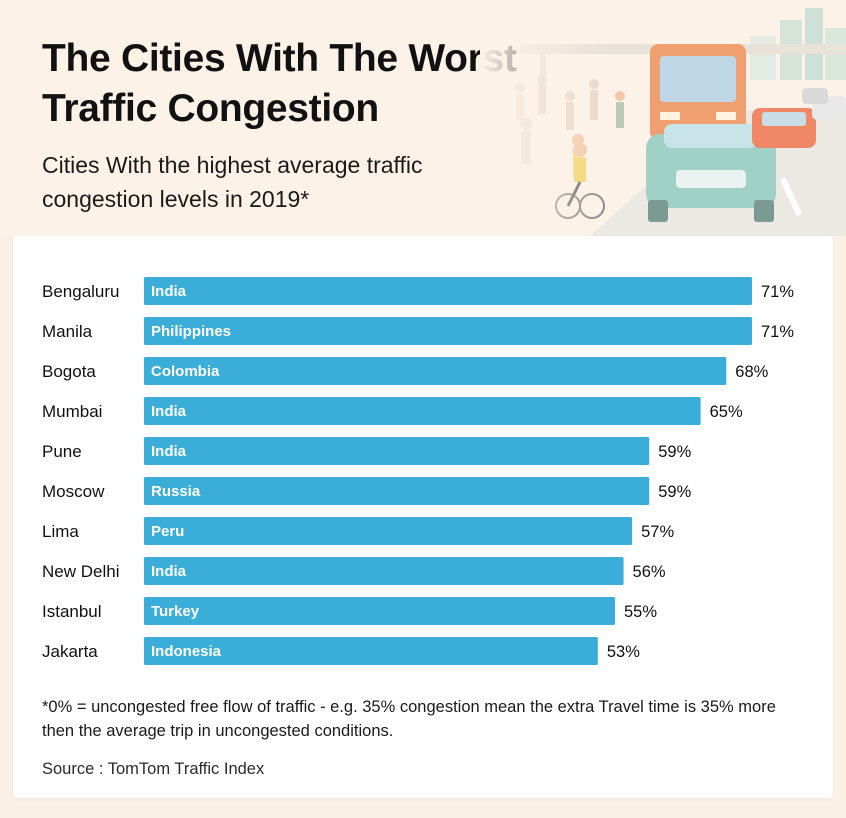 This screenshot has height=818, width=846. Describe the element at coordinates (777, 332) in the screenshot. I see `value-label-manila: 71%` at that location.